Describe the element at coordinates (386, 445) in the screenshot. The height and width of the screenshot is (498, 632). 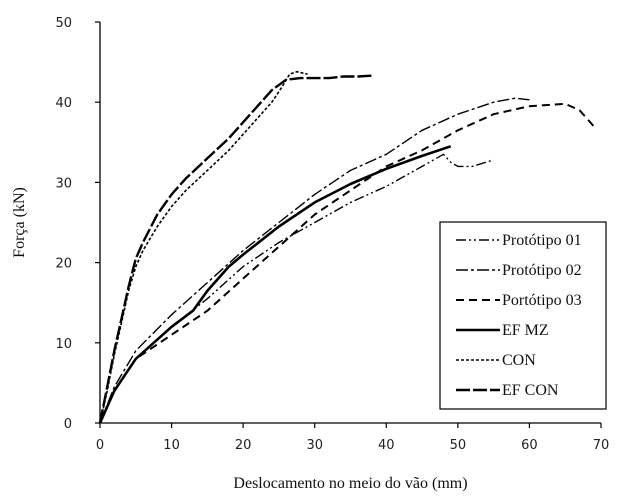
I see `x-tick-label: 40` at that location.